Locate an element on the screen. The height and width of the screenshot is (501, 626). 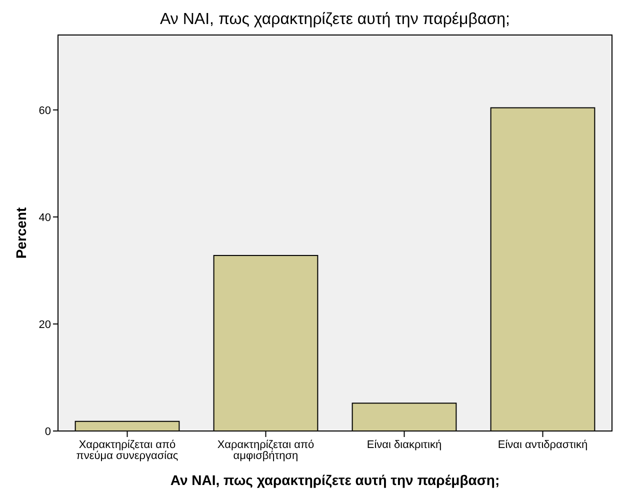
x-tick-label: Χαρακτηρίζεται από πνεύμα συνεργασίας is located at coordinates (127, 450).